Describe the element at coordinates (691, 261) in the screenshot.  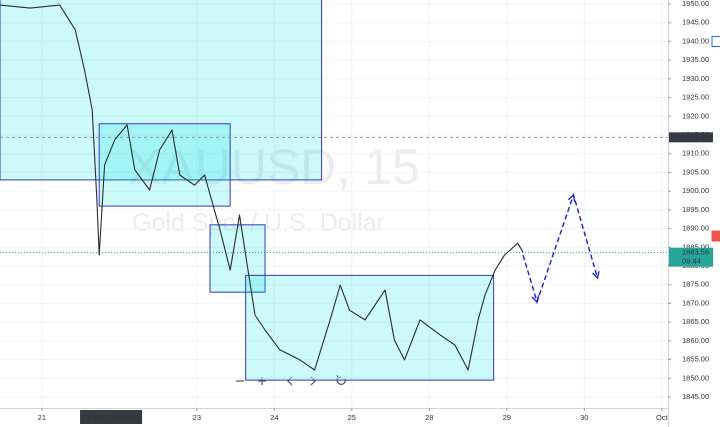
I see `countdown-label: 09:44` at that location.